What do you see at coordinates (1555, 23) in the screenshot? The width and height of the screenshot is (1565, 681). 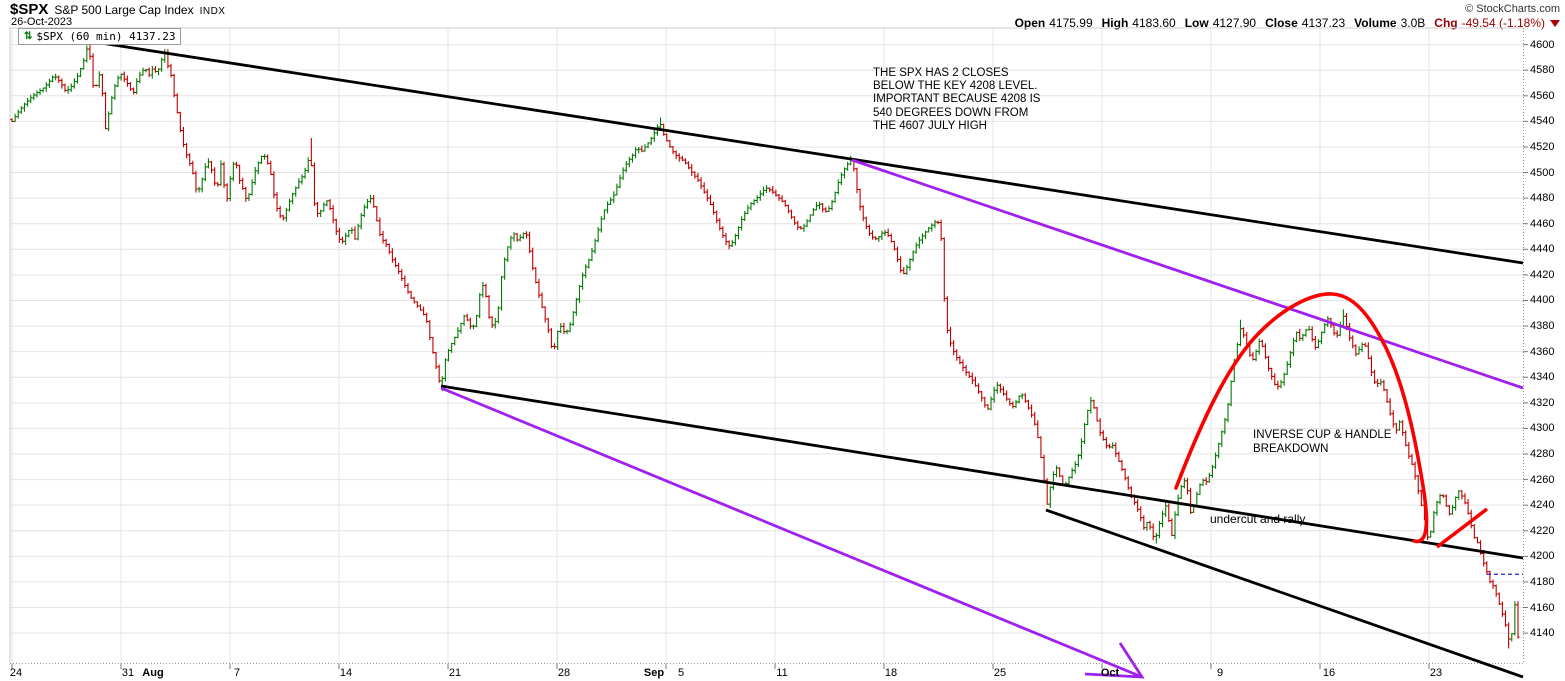 I see `chg-down-triangle-icon` at bounding box center [1555, 23].